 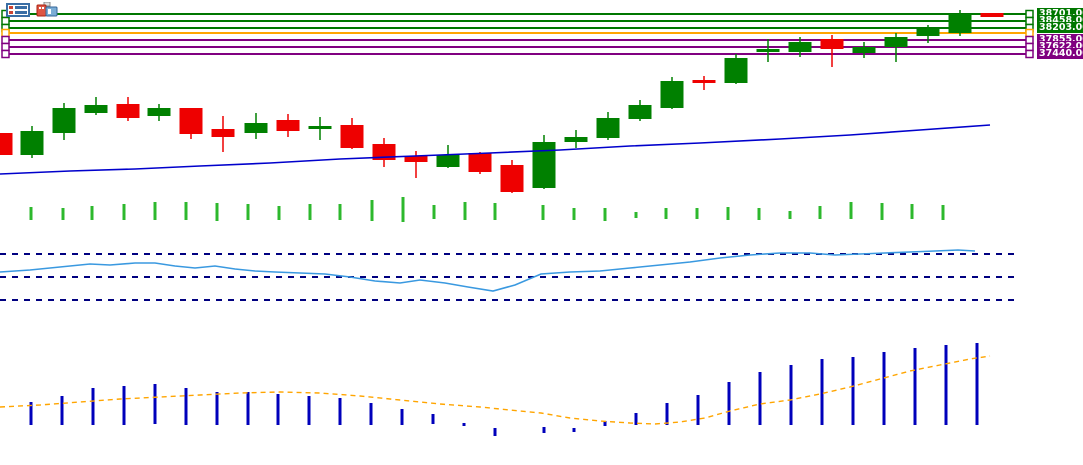 What do you see at coordinates (47, 11) in the screenshot?
I see `chart-templates-icon` at bounding box center [47, 11].